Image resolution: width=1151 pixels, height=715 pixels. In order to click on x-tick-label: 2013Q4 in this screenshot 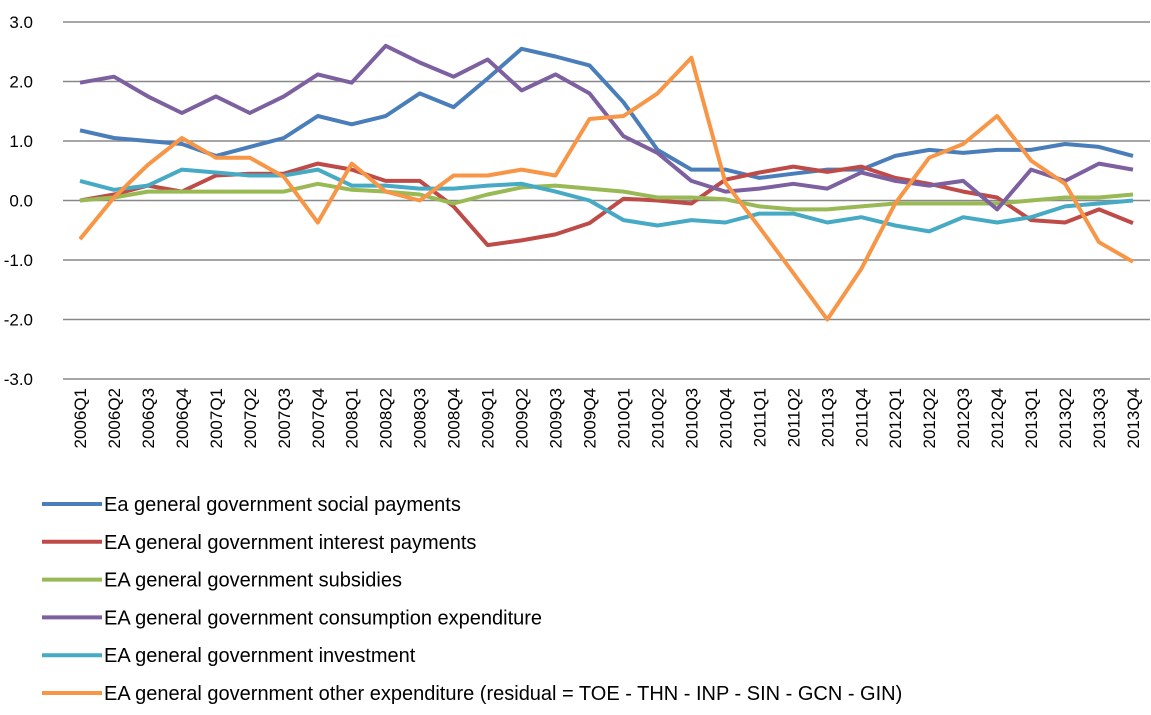, I will do `click(1133, 418)`.